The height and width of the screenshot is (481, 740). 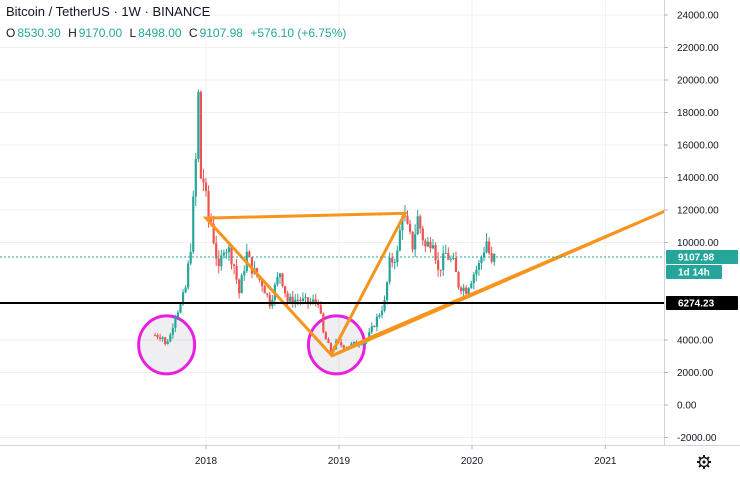 What do you see at coordinates (697, 438) in the screenshot?
I see `price-tick-label: -2000.00` at bounding box center [697, 438].